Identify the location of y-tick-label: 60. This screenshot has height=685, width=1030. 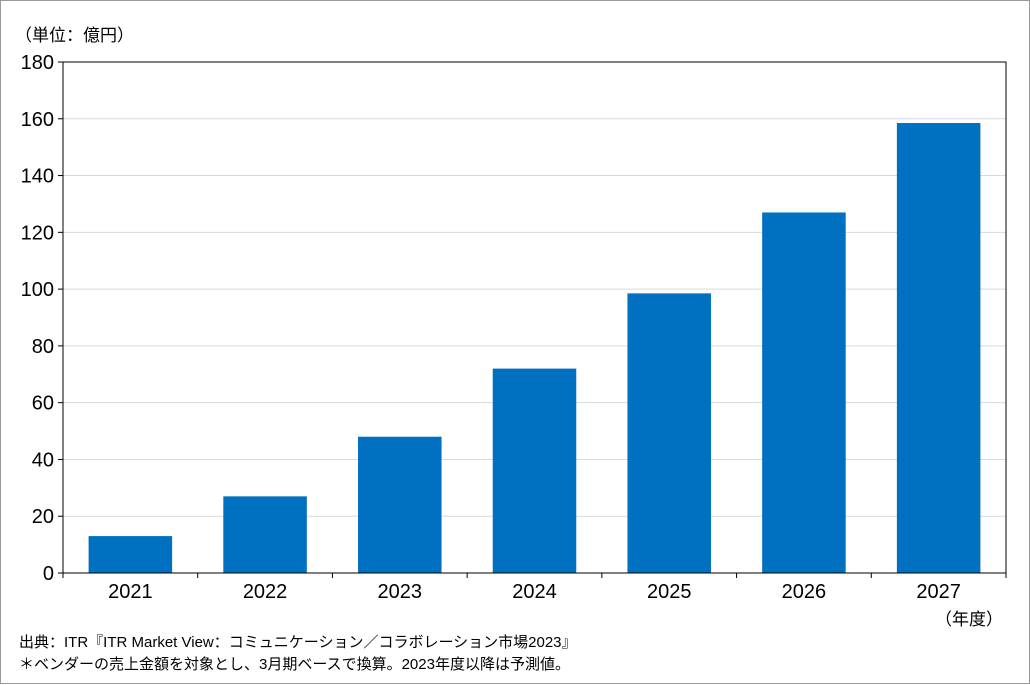
(43, 404).